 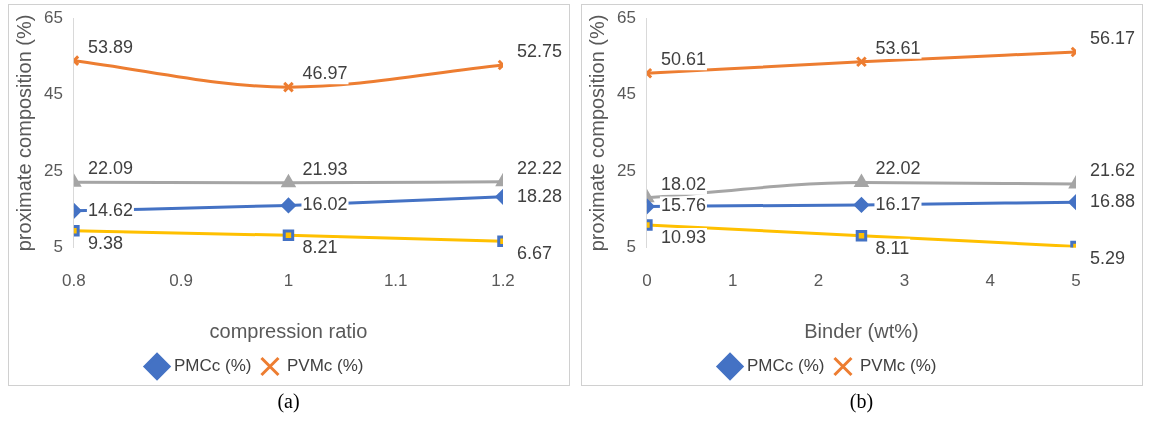 I want to click on data-label: 14.62, so click(x=110, y=209).